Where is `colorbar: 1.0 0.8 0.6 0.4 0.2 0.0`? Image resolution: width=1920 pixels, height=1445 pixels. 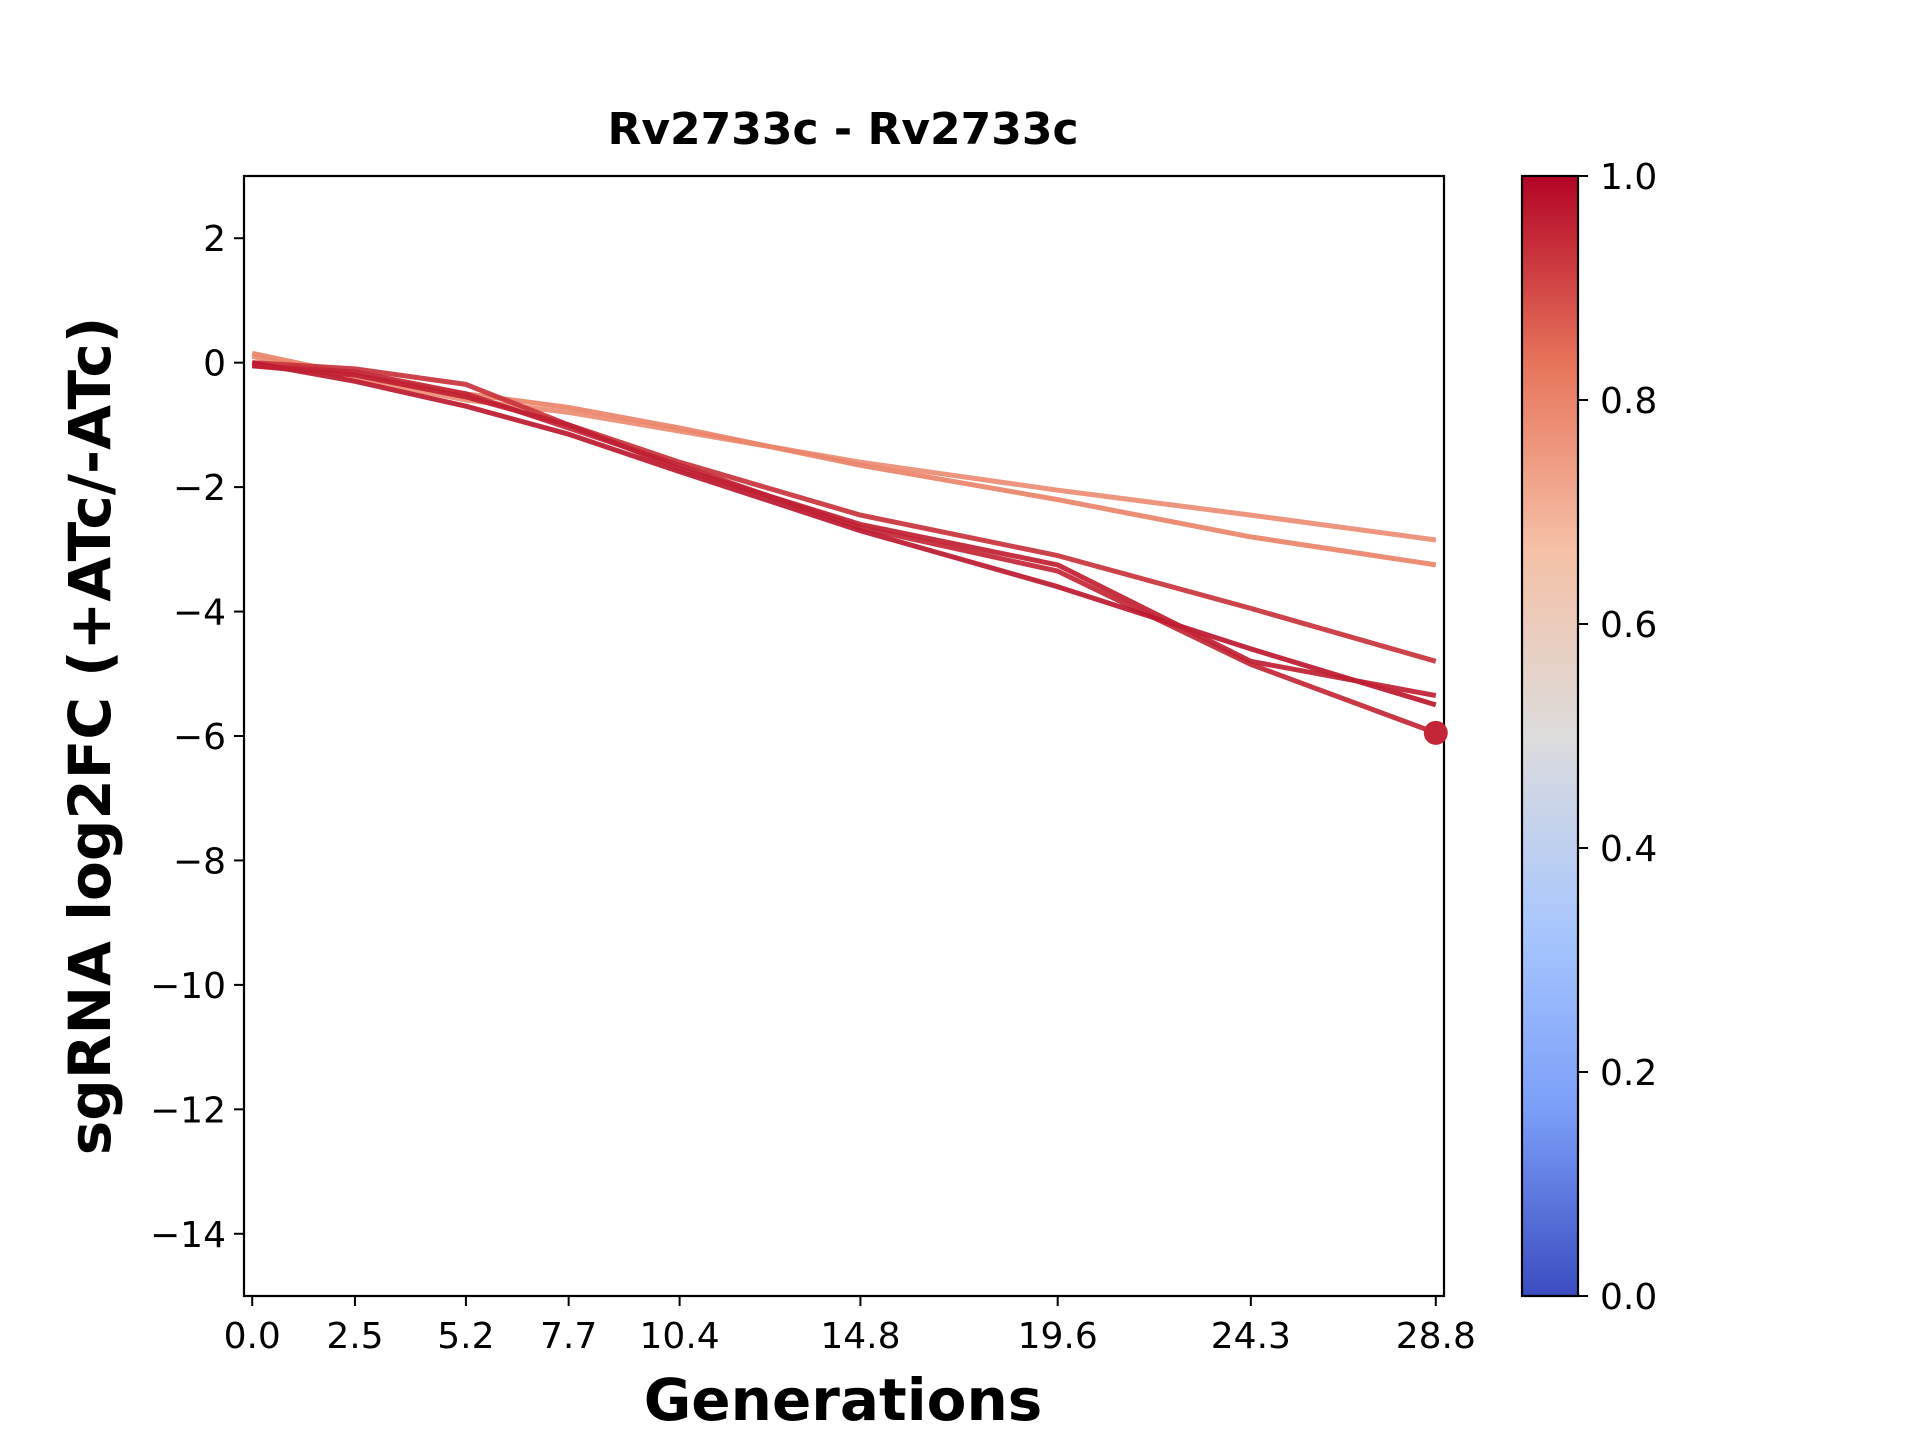
colorbar: 1.0 0.8 0.6 0.4 0.2 0.0 is located at coordinates (1588, 737).